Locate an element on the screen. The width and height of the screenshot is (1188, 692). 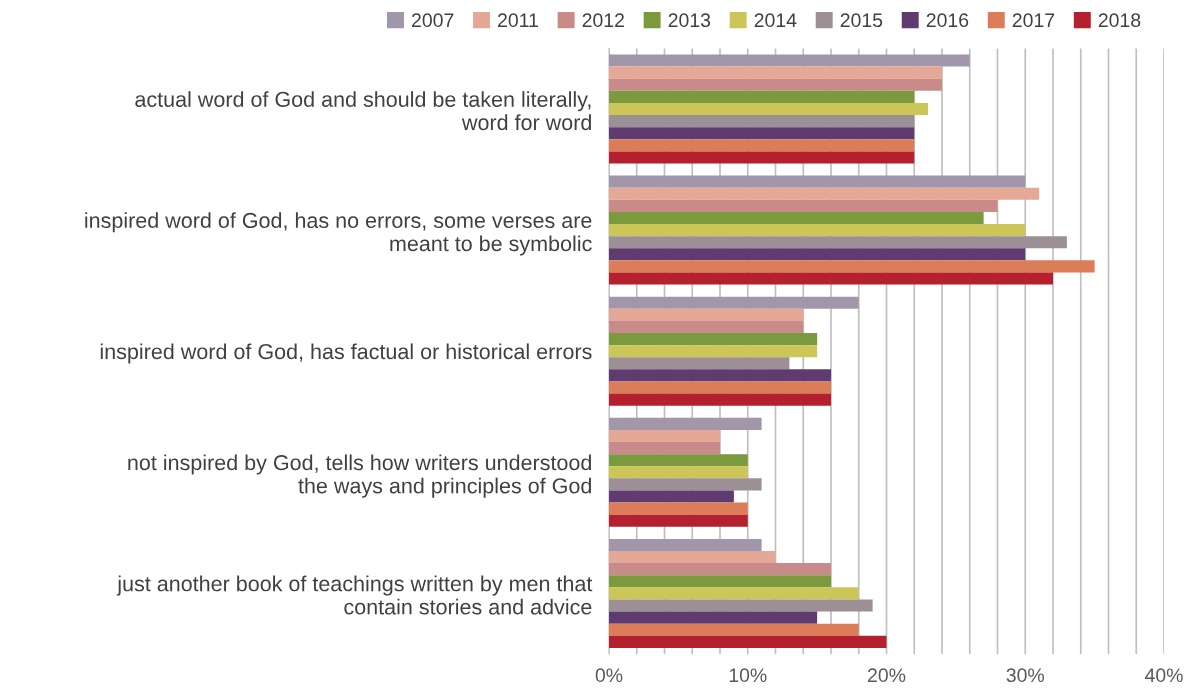
x-tick-label: 40% is located at coordinates (1163, 675).